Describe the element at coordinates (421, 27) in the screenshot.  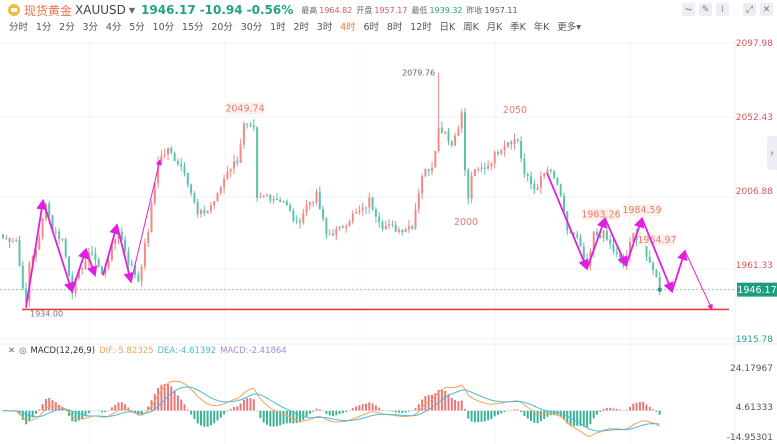
I see `period-tab: 12时` at that location.